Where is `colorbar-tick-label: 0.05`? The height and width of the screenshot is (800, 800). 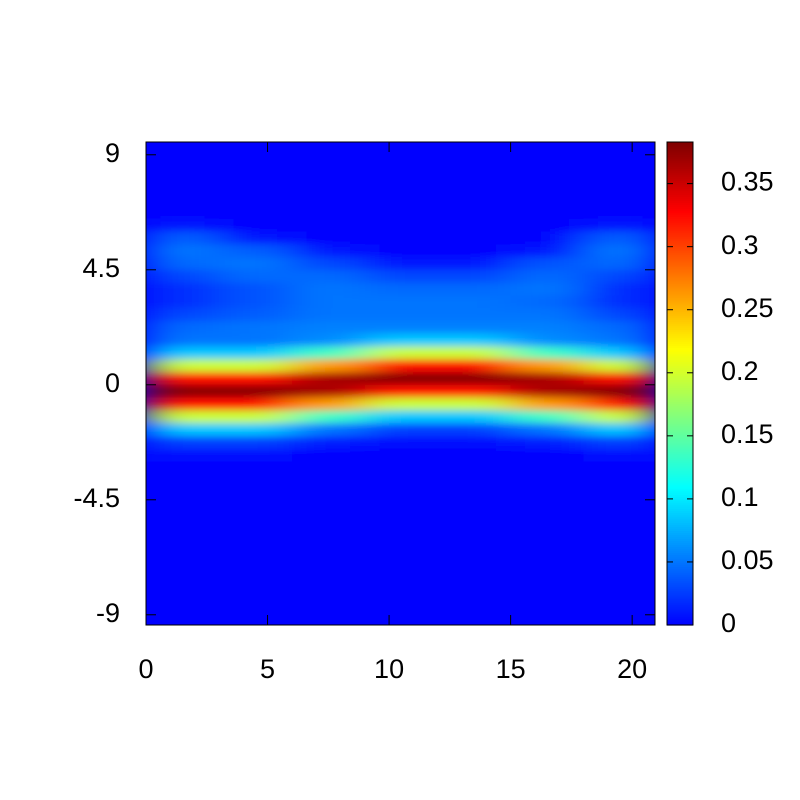 colorbar-tick-label: 0.05 is located at coordinates (747, 560).